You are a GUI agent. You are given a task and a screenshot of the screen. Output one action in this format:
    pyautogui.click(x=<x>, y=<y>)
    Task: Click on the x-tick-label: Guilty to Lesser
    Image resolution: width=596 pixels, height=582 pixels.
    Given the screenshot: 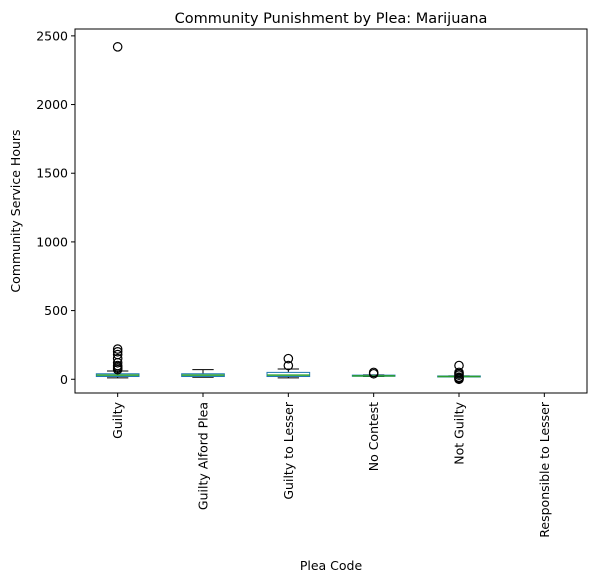 What is the action you would take?
    pyautogui.click(x=288, y=450)
    